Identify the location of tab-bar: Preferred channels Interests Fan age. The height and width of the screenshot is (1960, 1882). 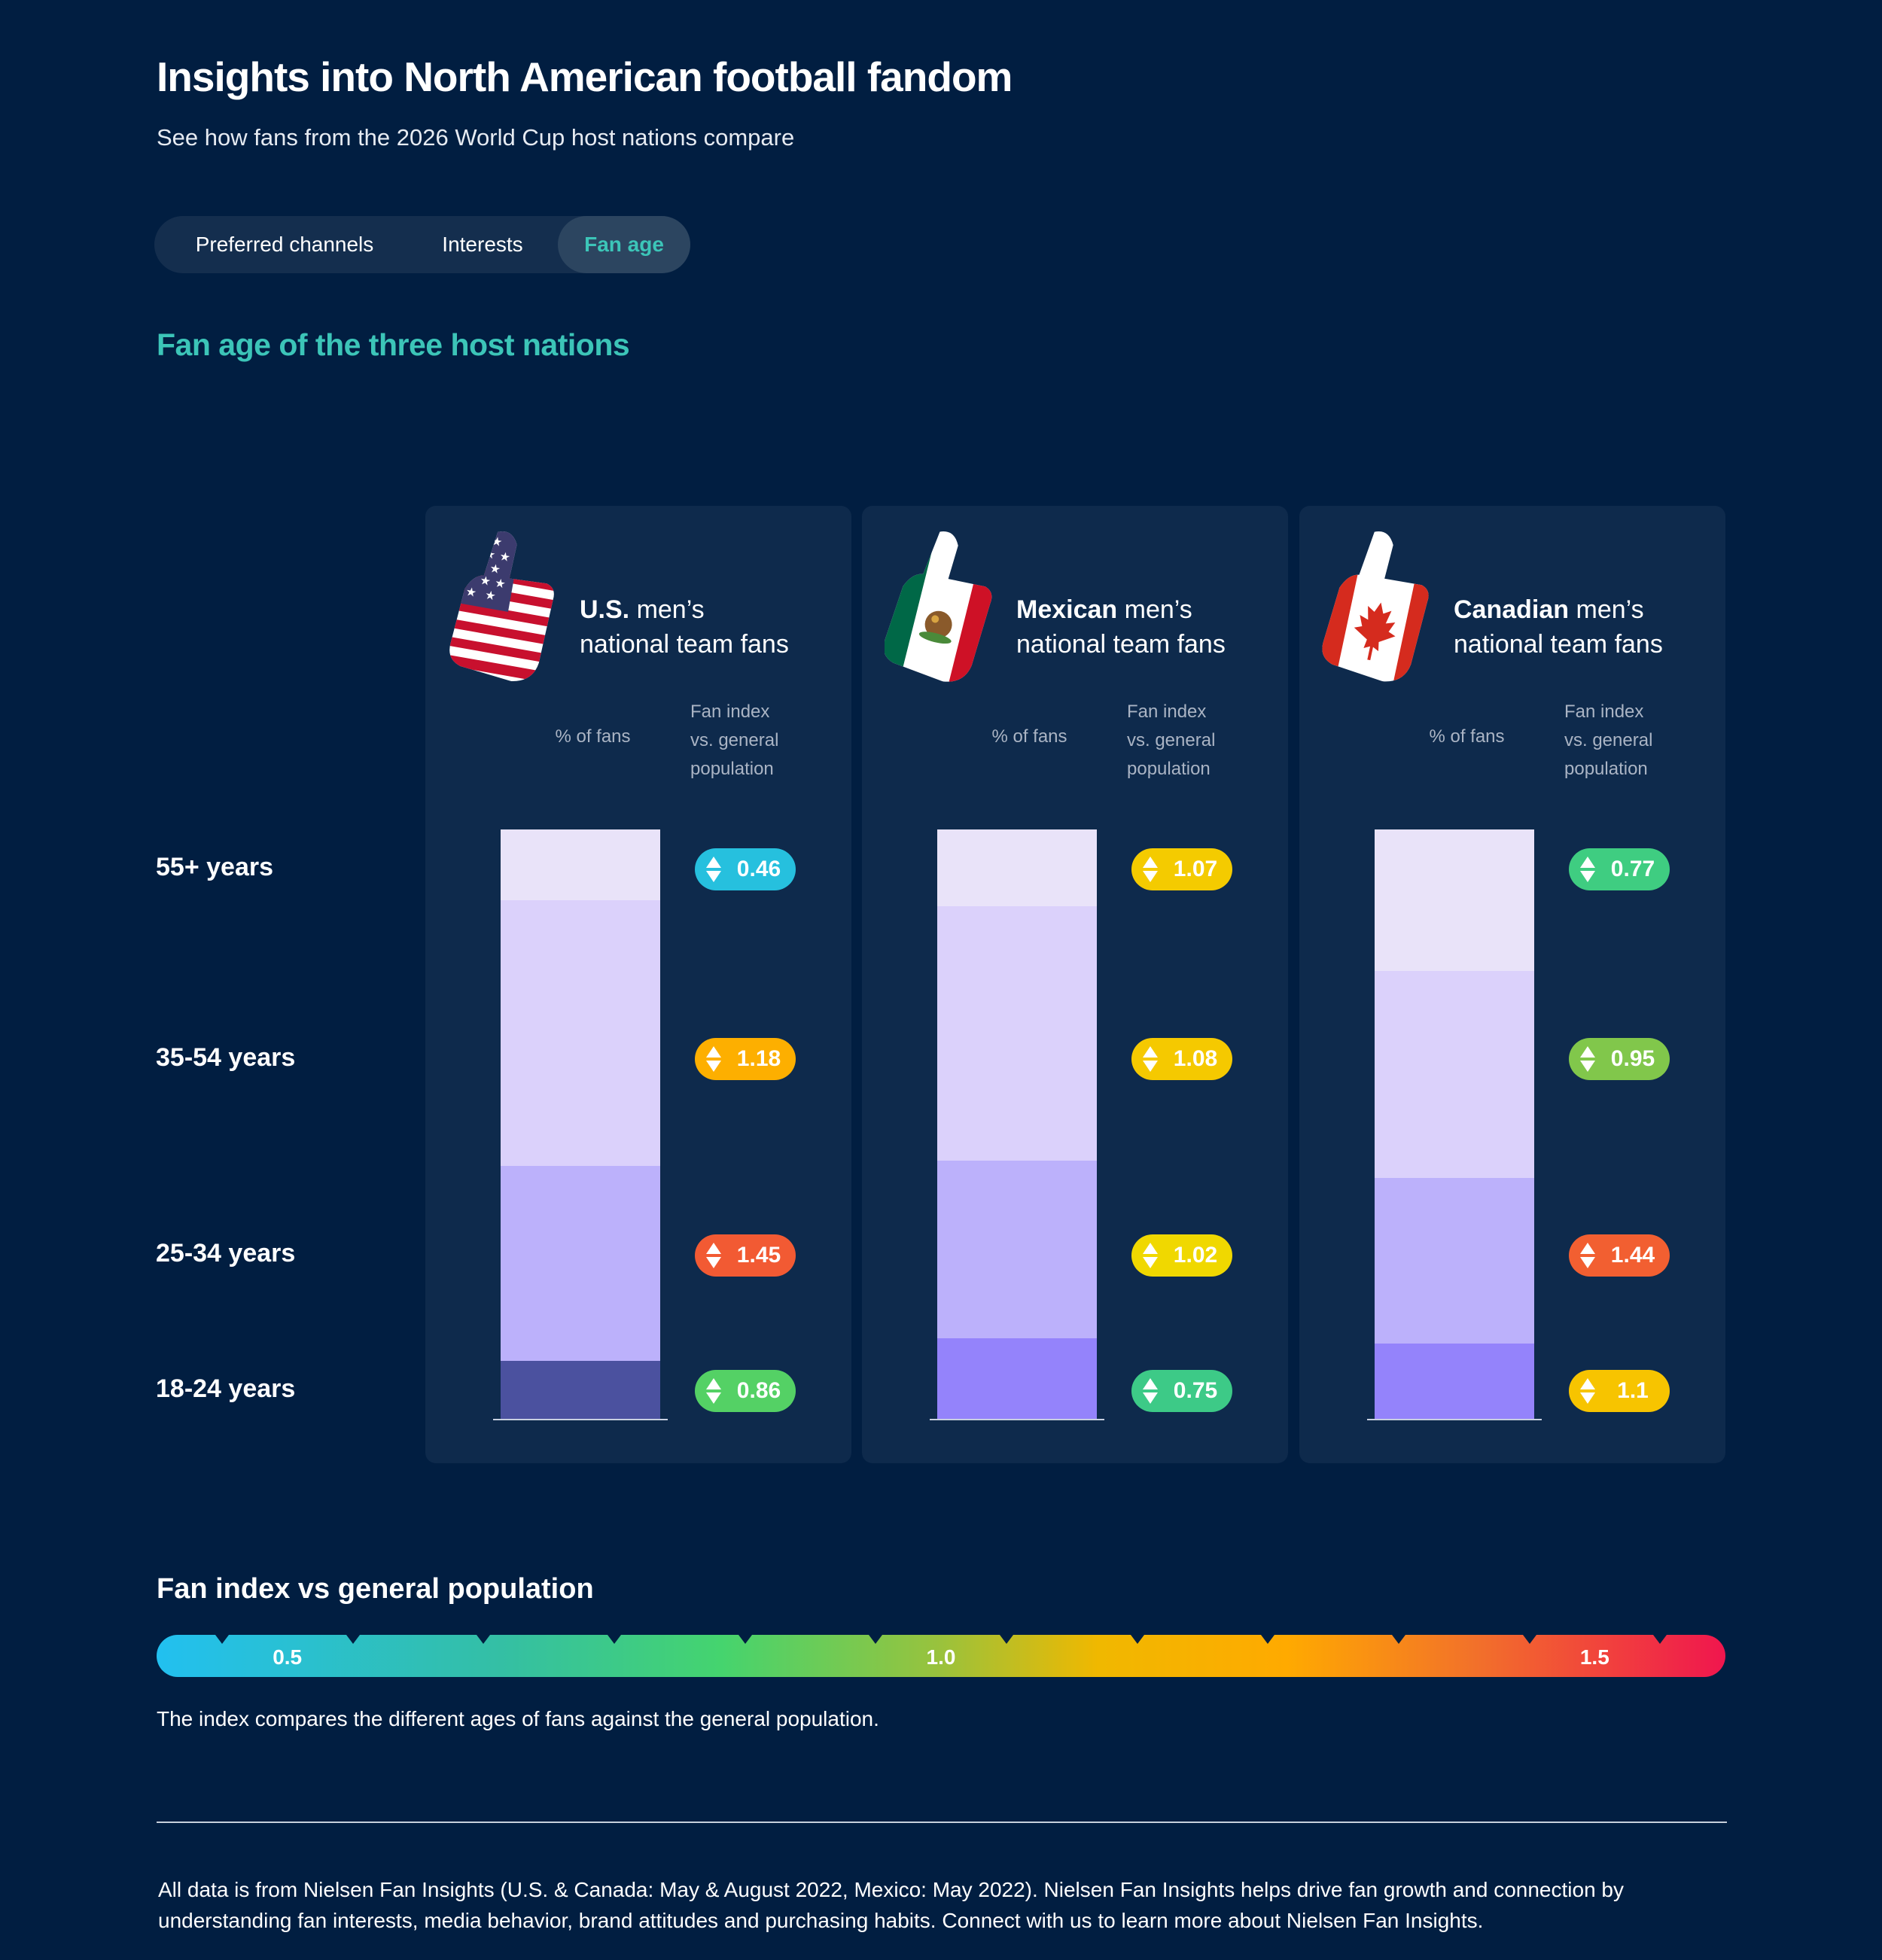
(422, 244).